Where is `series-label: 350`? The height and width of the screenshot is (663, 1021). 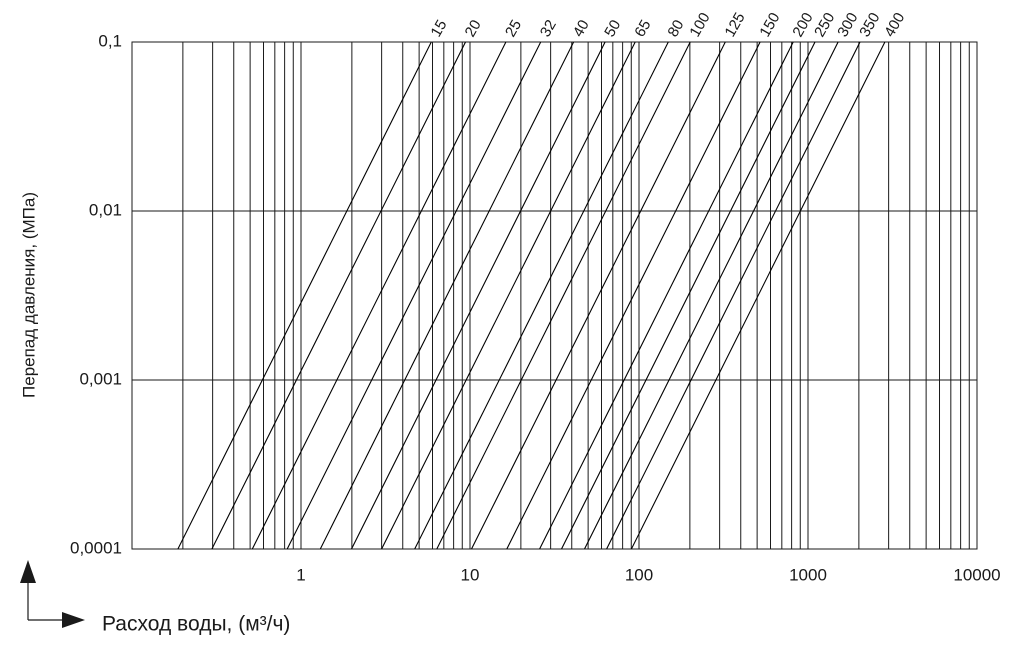
series-label: 350 is located at coordinates (869, 25).